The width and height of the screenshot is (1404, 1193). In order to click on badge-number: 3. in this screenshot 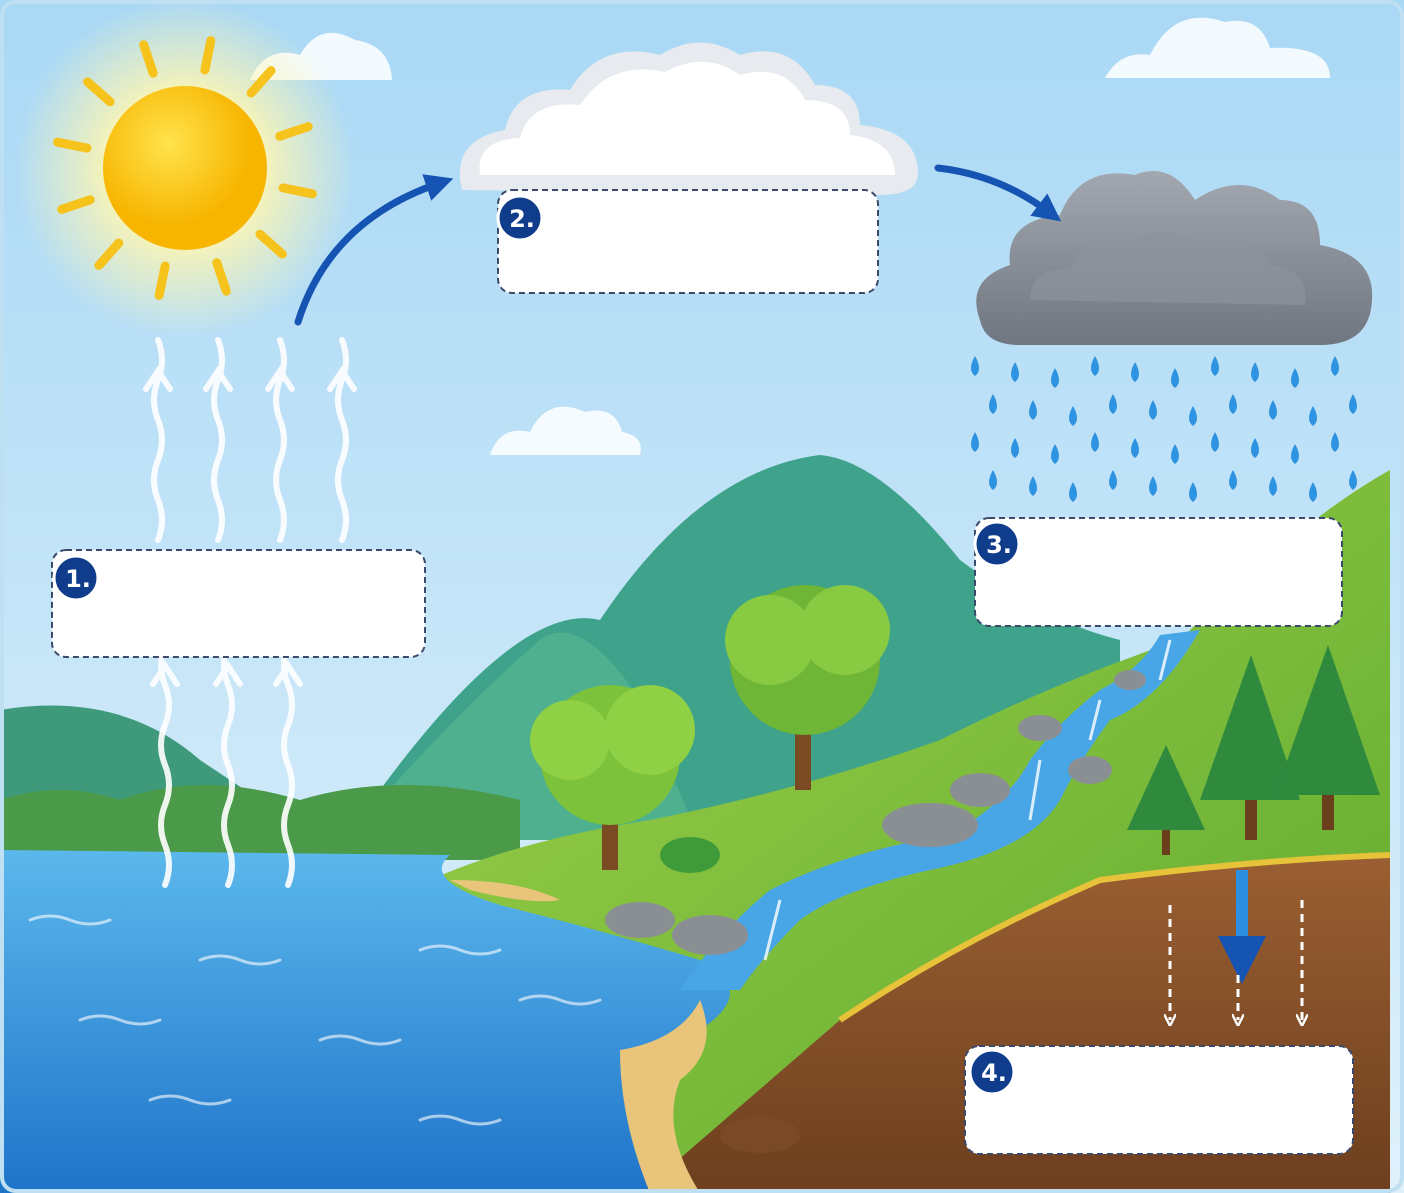, I will do `click(999, 545)`.